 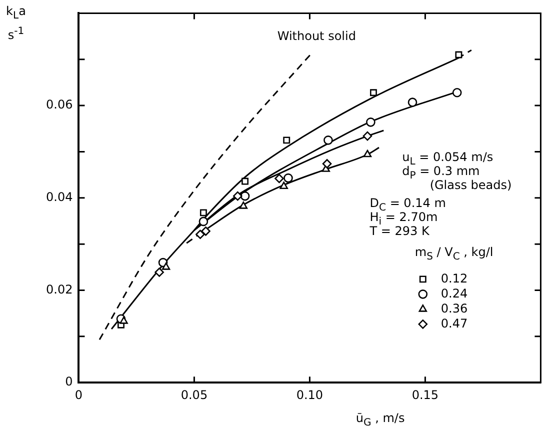 What do you see at coordinates (194, 395) in the screenshot?
I see `x-tick-label: 0.05` at bounding box center [194, 395].